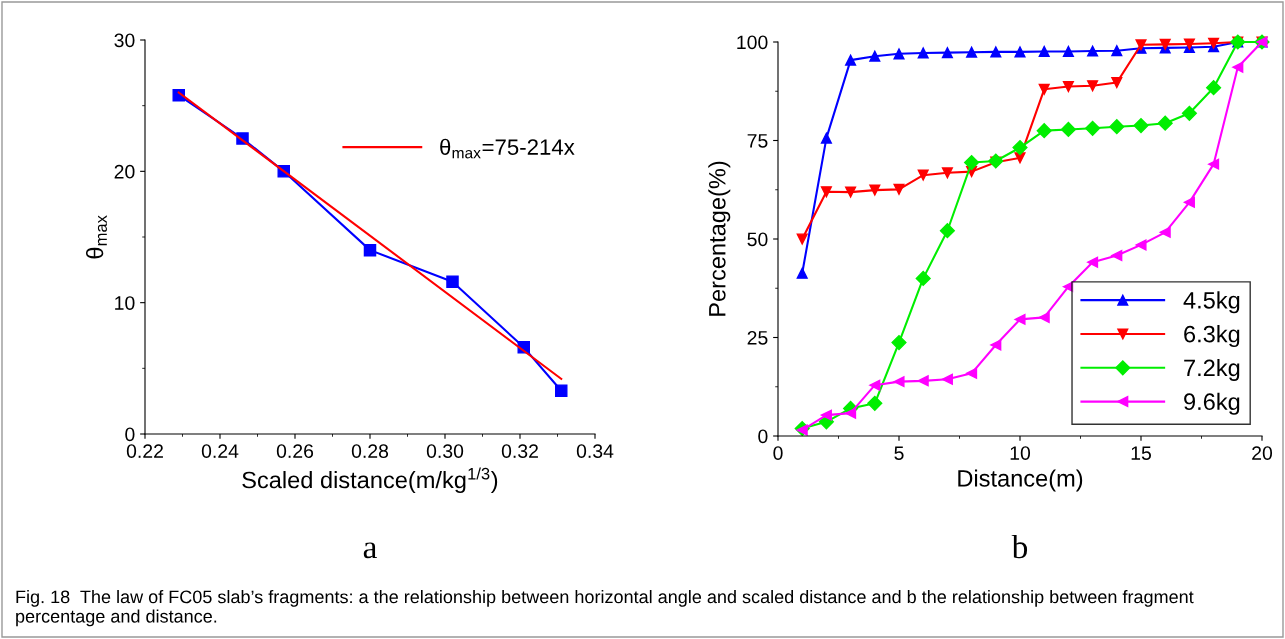 Image resolution: width=1285 pixels, height=639 pixels. What do you see at coordinates (1020, 480) in the screenshot?
I see `x-axis-title: Distance(m)` at bounding box center [1020, 480].